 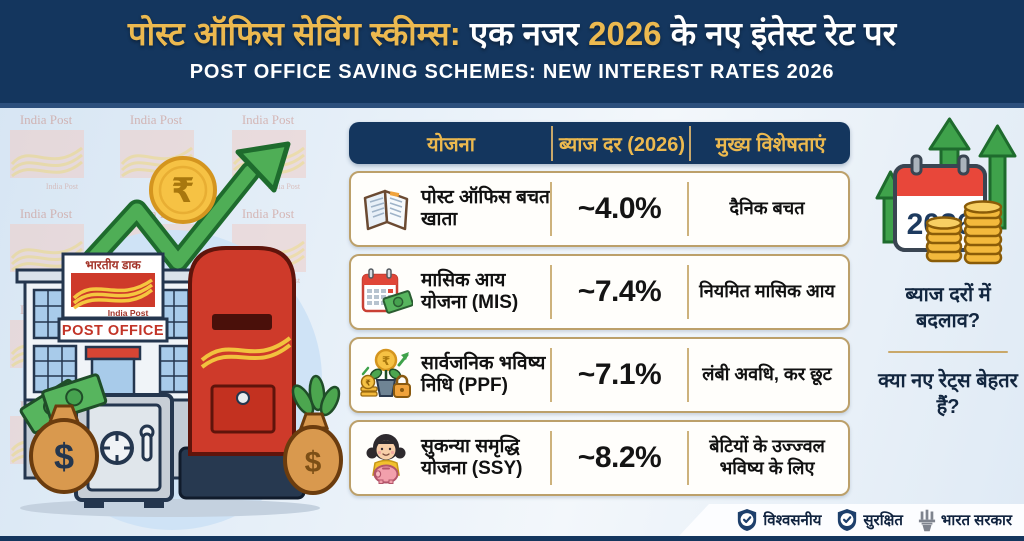 I want to click on badge-government: भारत सरकार, so click(x=965, y=520).